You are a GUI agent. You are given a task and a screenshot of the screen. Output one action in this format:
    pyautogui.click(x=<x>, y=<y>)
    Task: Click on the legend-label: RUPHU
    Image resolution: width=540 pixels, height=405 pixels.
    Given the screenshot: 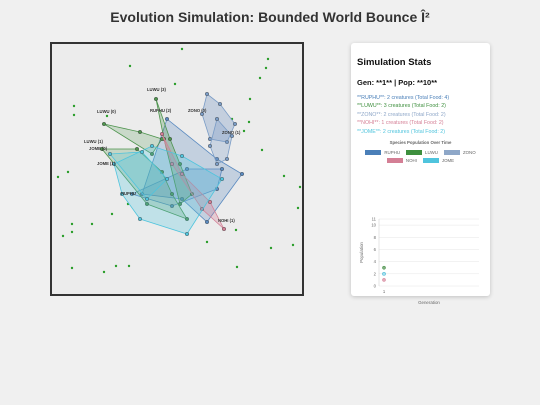 What is the action you would take?
    pyautogui.click(x=392, y=153)
    